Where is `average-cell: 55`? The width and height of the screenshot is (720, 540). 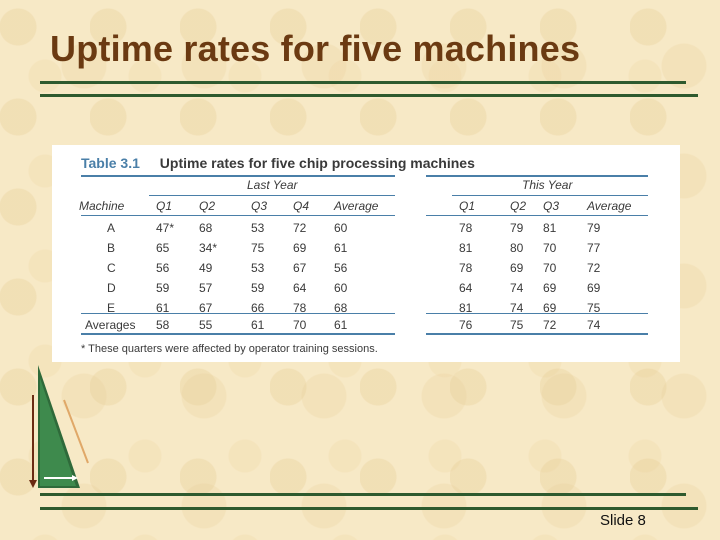
average-cell: 55 is located at coordinates (206, 325).